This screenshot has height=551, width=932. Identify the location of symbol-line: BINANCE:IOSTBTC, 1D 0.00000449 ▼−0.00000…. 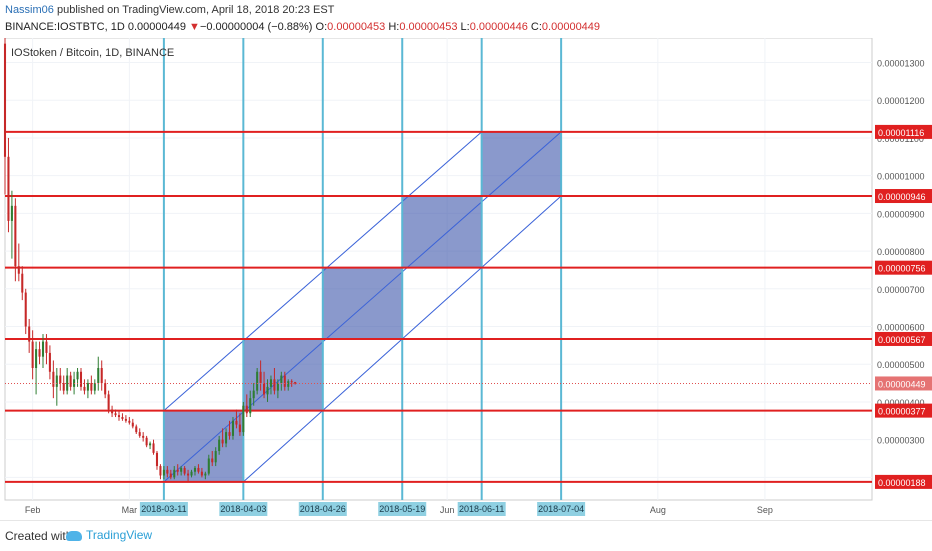
(302, 27).